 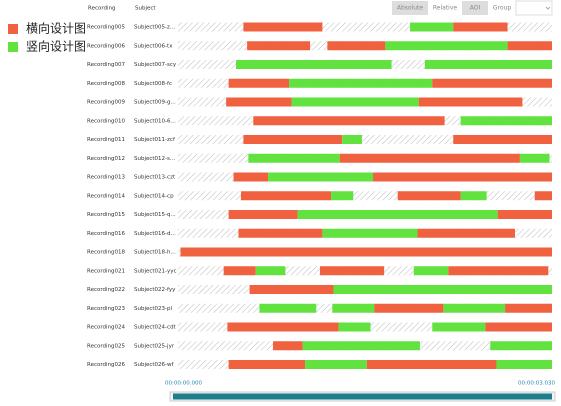 What do you see at coordinates (153, 84) in the screenshot?
I see `subject-name: Subject008-fc` at bounding box center [153, 84].